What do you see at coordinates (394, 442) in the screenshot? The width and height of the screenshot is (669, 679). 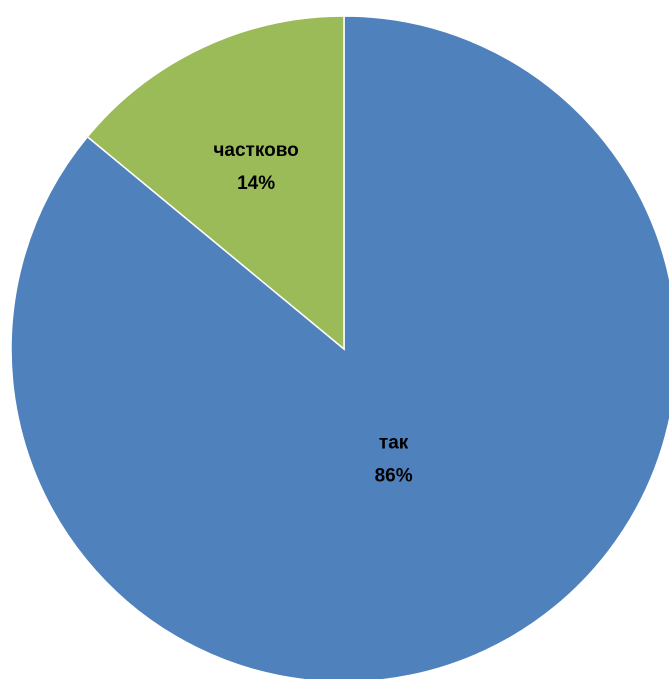 I see `slice-category-label: так` at bounding box center [394, 442].